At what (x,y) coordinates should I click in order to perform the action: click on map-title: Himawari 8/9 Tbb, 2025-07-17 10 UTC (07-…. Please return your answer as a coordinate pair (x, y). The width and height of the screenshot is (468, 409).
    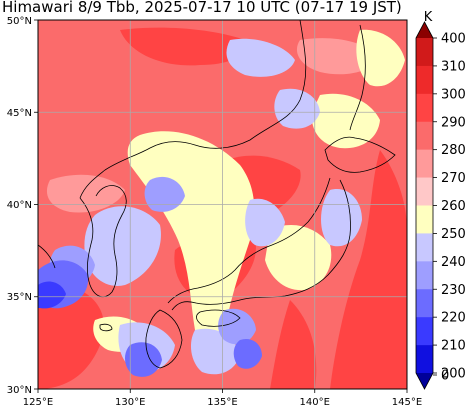
    Looking at the image, I should click on (202, 8).